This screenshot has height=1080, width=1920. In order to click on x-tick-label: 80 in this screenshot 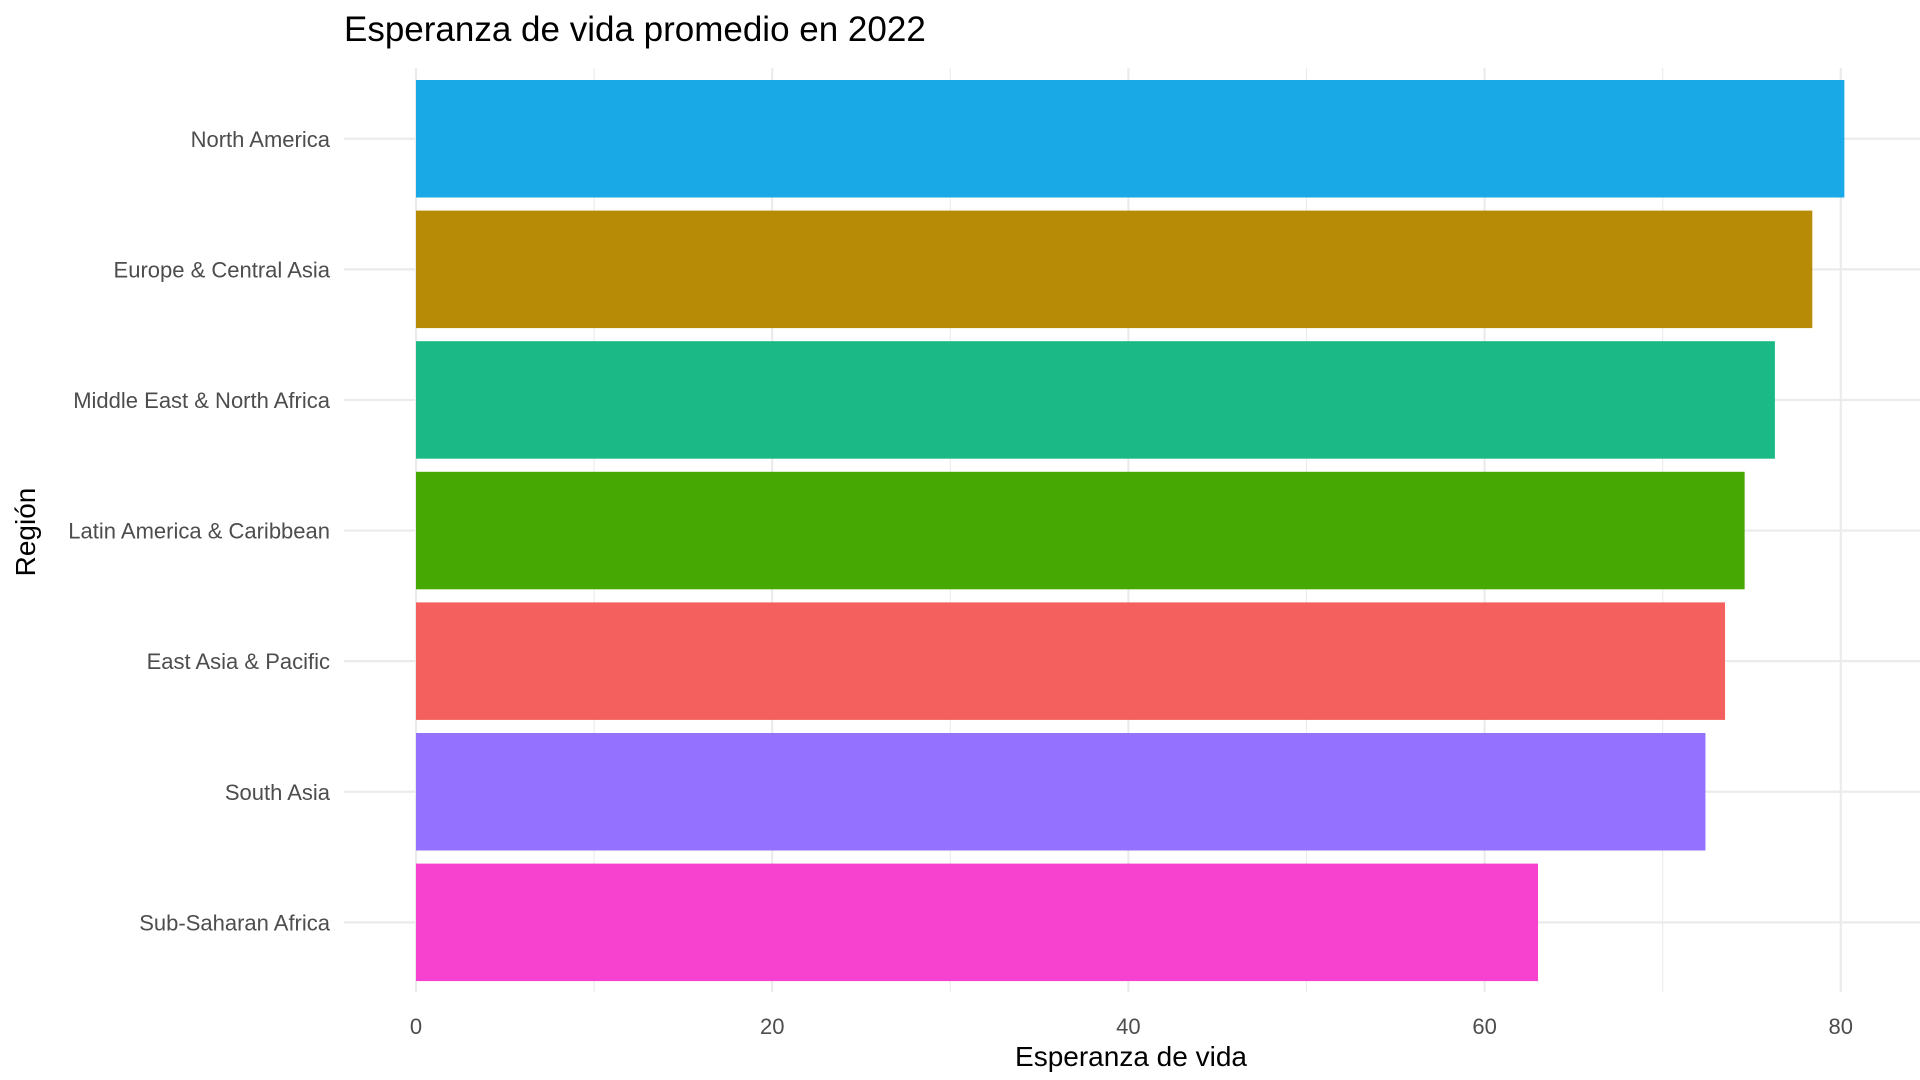, I will do `click(1841, 1026)`.